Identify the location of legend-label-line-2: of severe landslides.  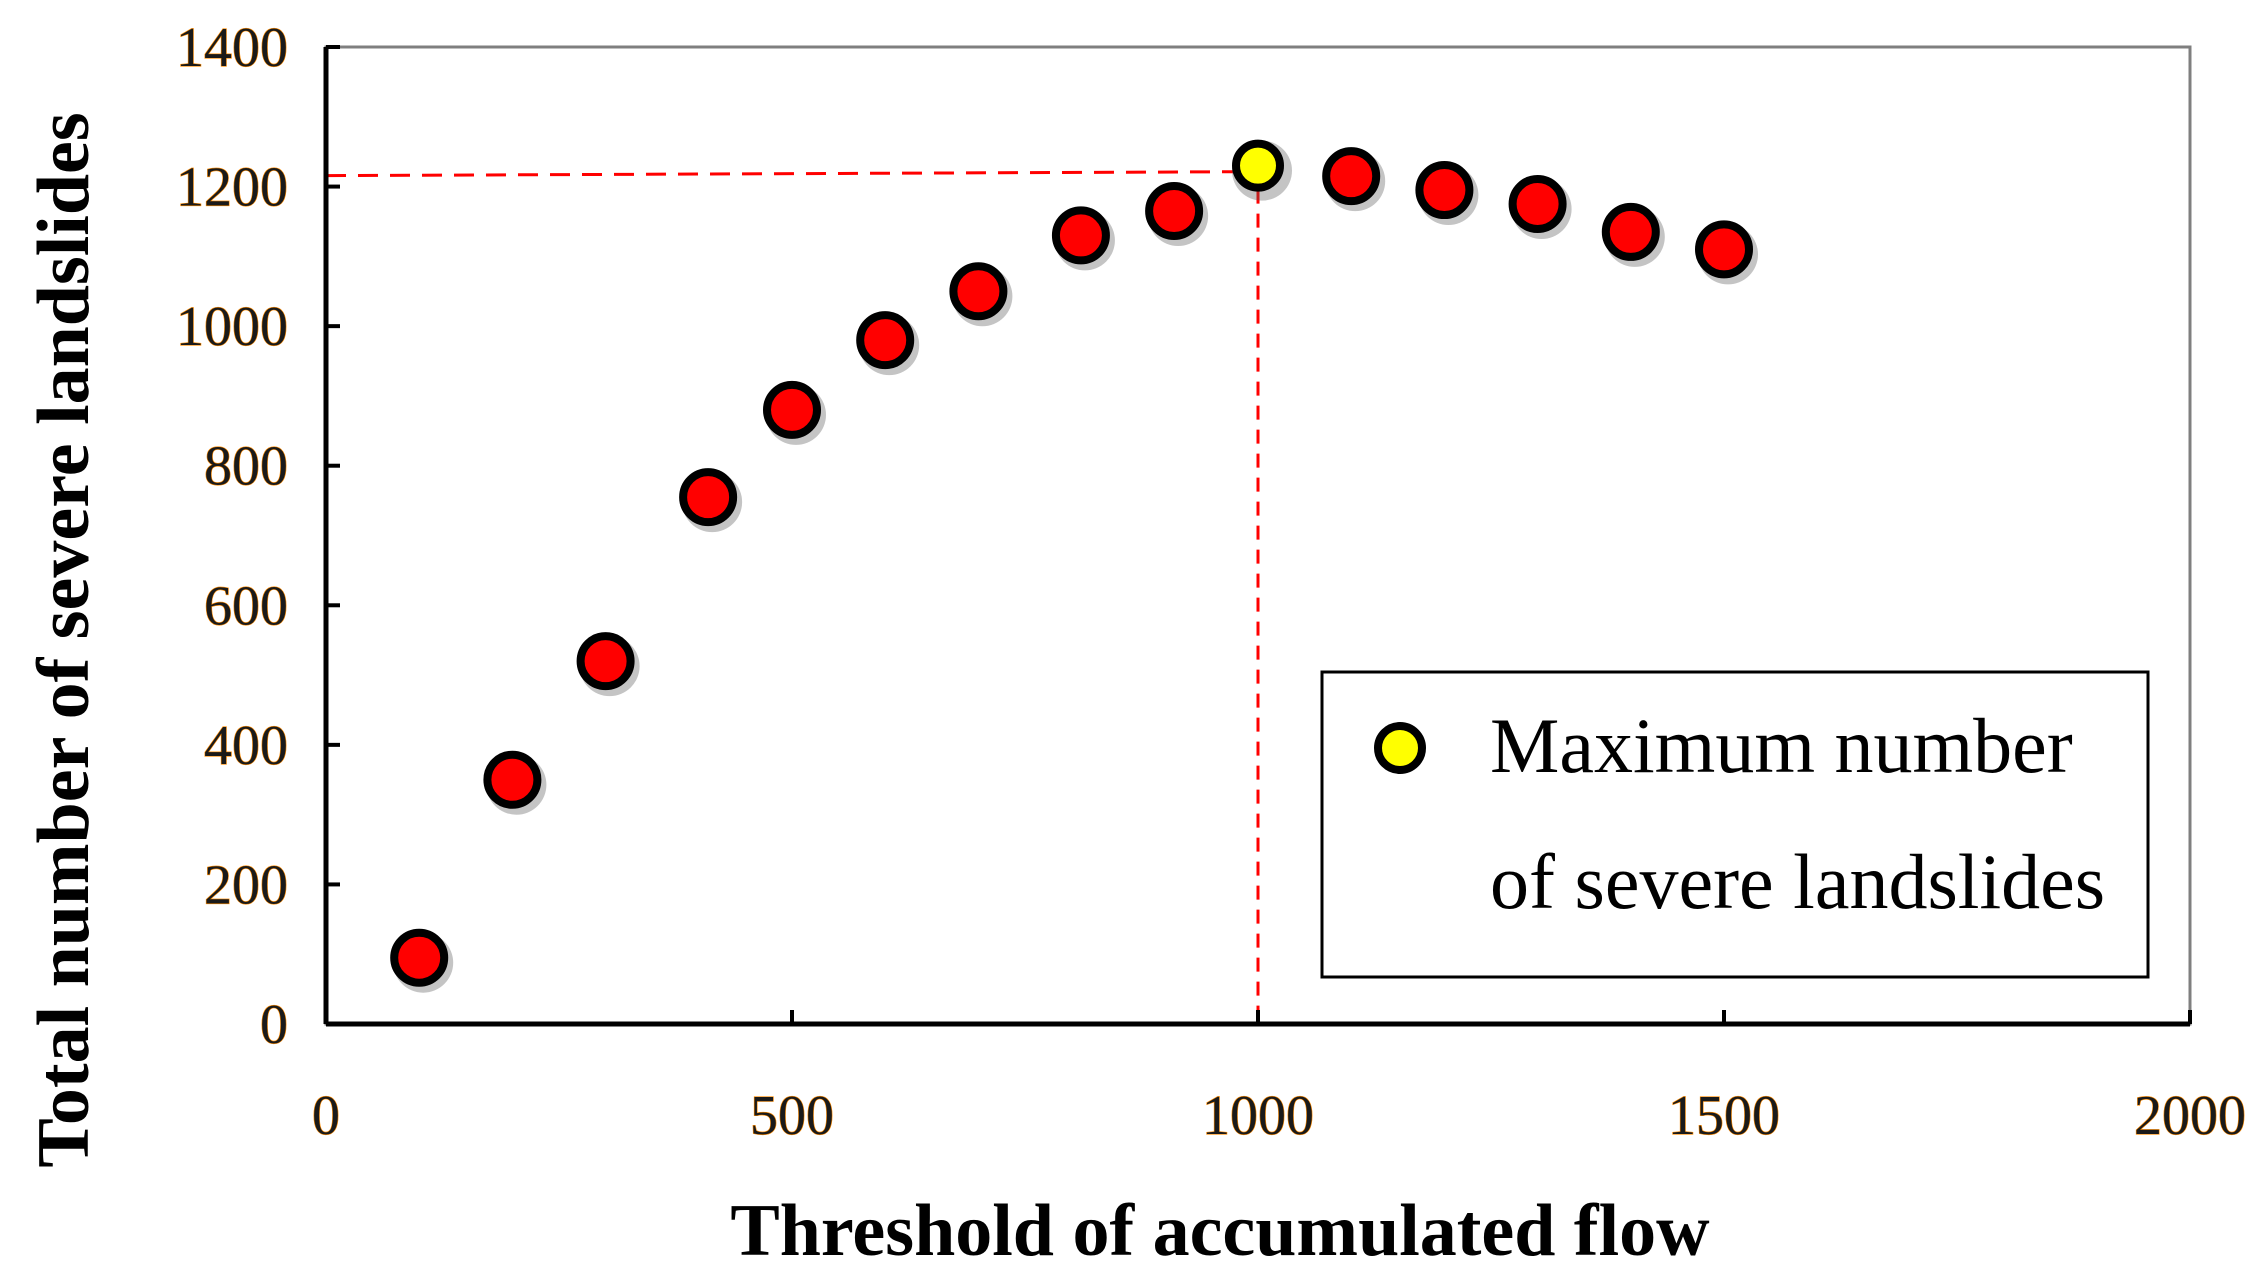
(1797, 881).